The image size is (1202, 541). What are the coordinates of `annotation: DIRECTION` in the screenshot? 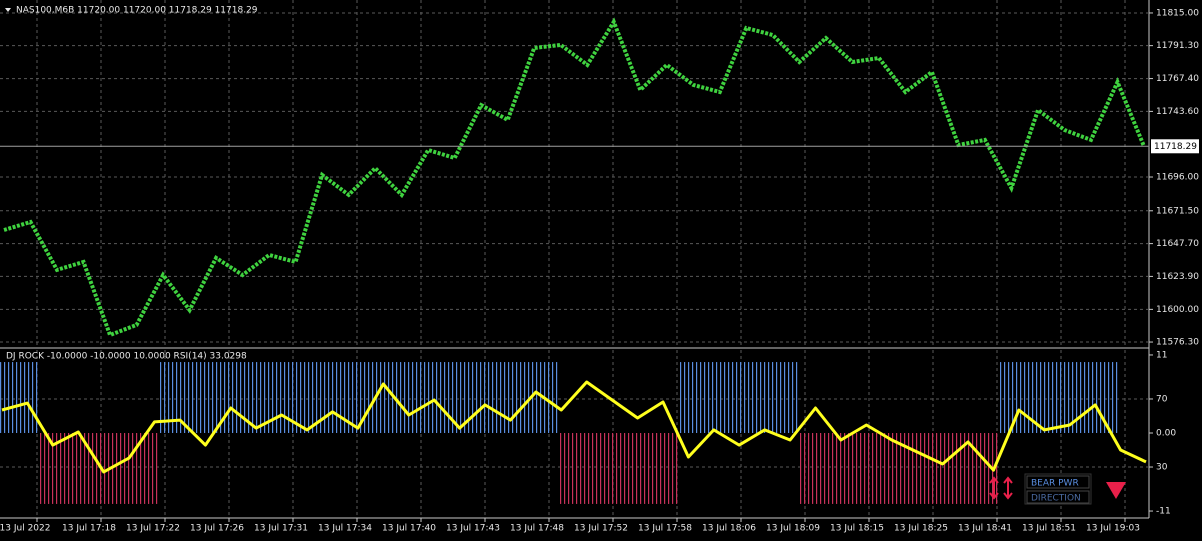 It's located at (1056, 499).